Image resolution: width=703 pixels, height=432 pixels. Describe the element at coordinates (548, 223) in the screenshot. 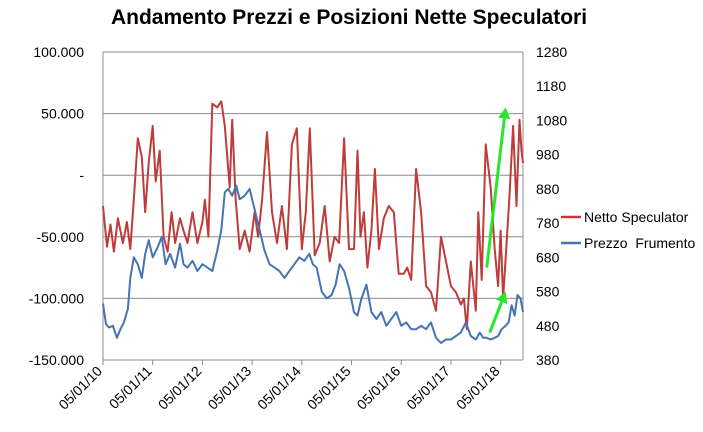

I see `y-right-tick-label: 780` at that location.